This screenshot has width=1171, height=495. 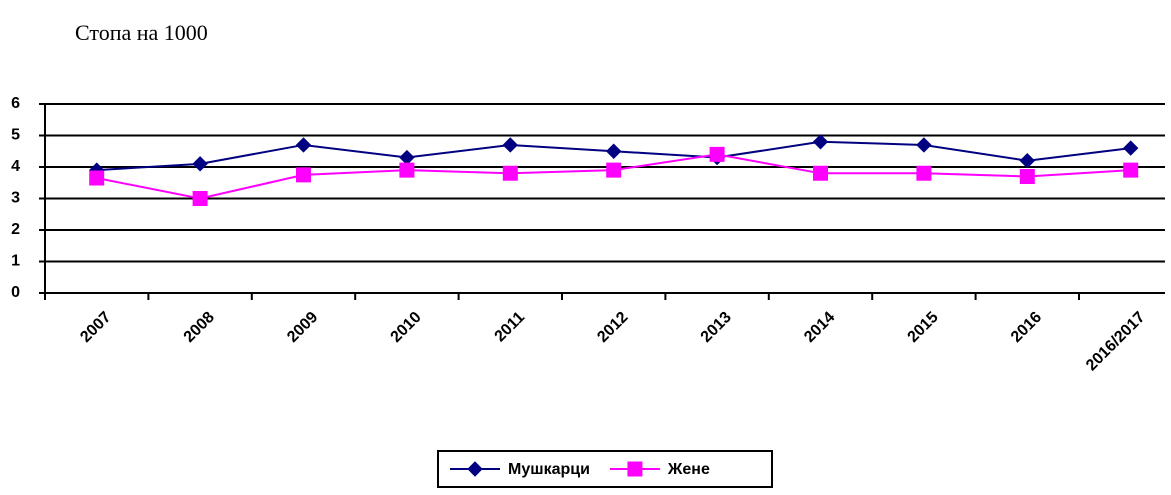 I want to click on y-tick-label: 0, so click(x=15, y=292).